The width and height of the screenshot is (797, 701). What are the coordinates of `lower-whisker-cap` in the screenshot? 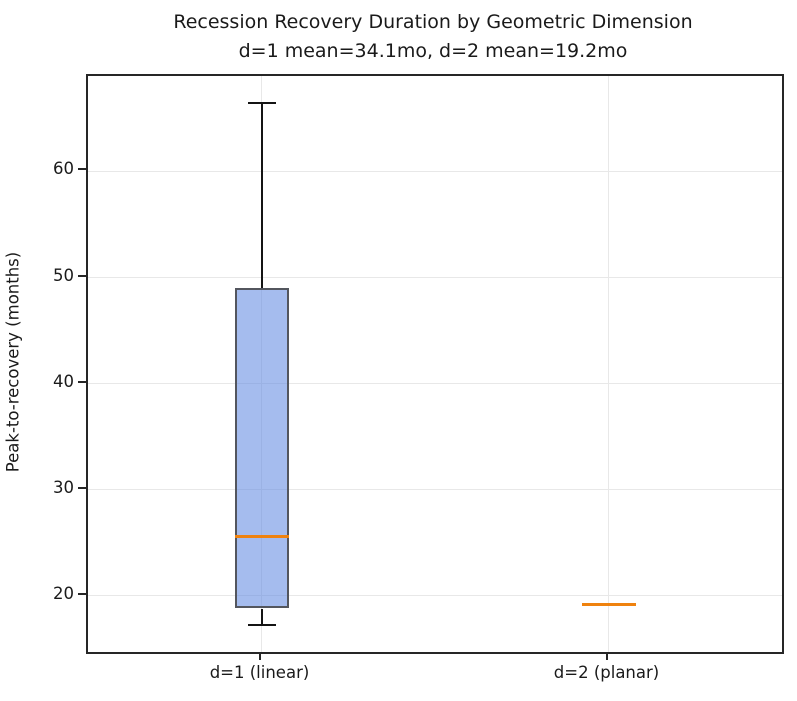 It's located at (261, 625).